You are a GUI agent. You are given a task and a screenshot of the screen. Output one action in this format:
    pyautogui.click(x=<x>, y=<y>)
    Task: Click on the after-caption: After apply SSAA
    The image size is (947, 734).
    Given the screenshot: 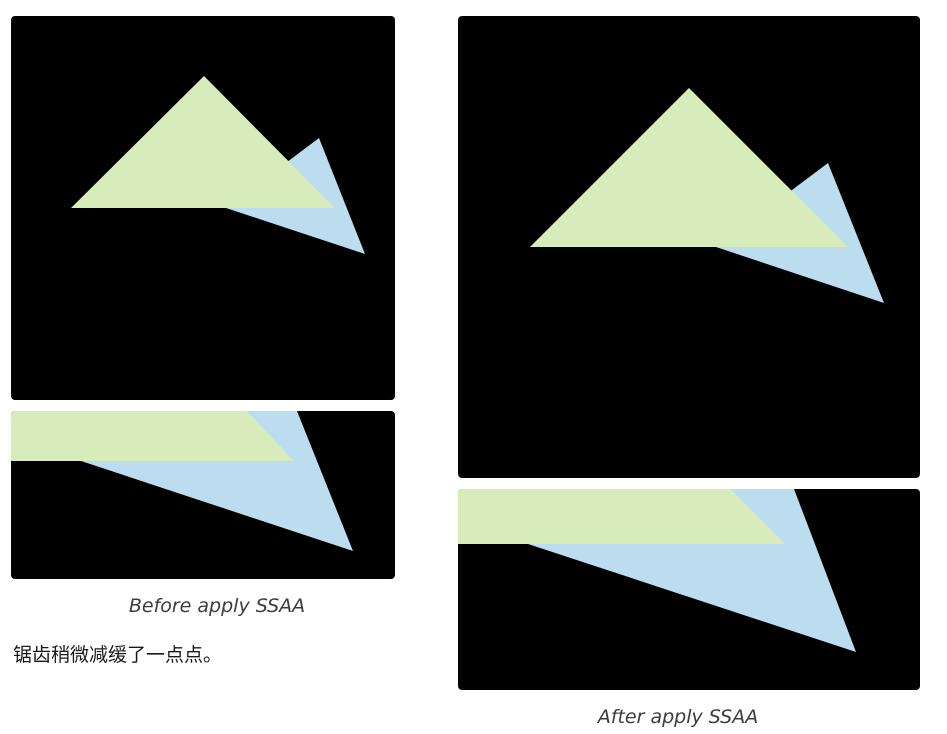 What is the action you would take?
    pyautogui.click(x=678, y=717)
    